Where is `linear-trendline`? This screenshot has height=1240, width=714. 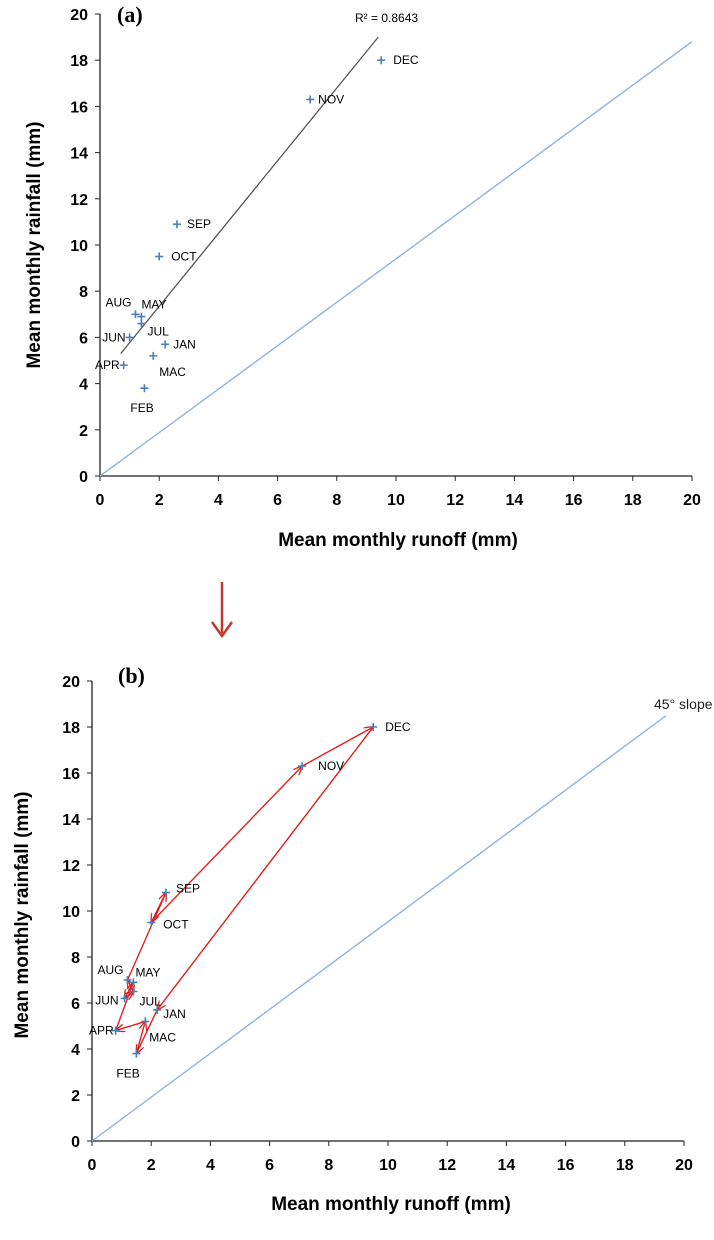
linear-trendline is located at coordinates (249, 195).